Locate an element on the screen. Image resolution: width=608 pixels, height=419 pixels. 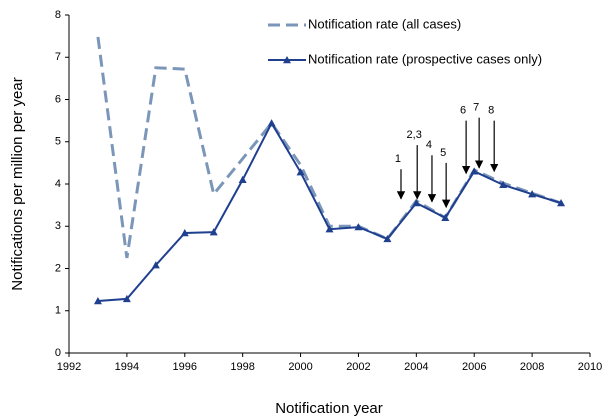
x-tick-label: 1996 is located at coordinates (185, 367).